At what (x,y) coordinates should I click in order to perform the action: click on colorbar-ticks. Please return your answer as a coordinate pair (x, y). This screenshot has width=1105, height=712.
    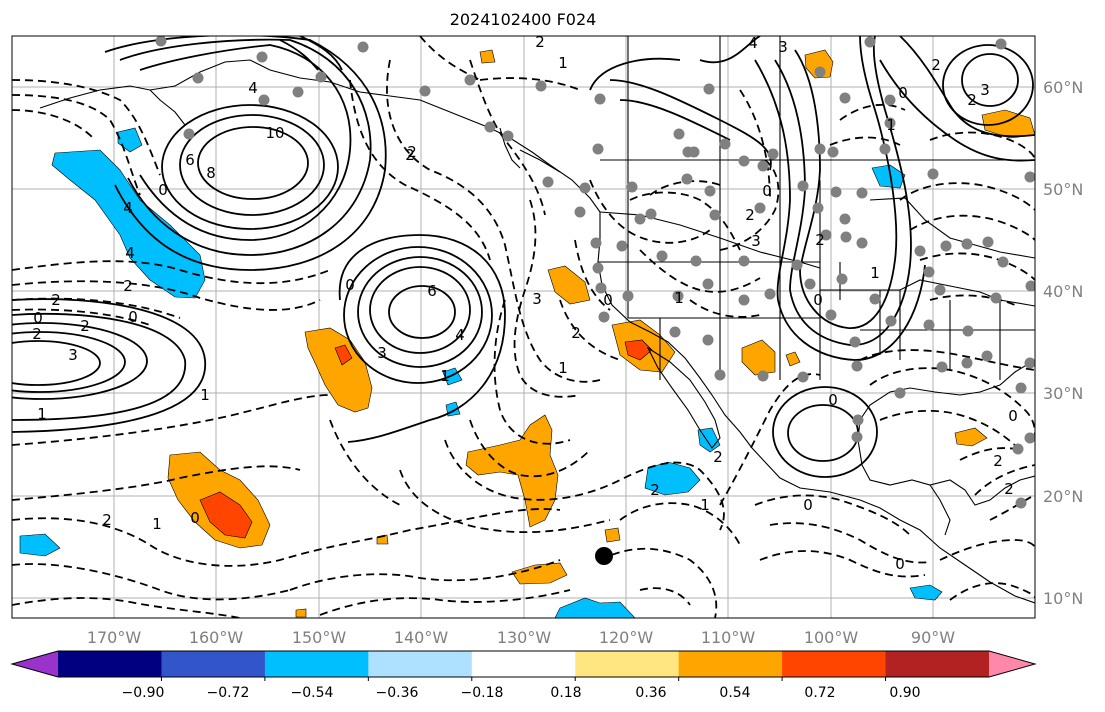
    Looking at the image, I should click on (523, 679).